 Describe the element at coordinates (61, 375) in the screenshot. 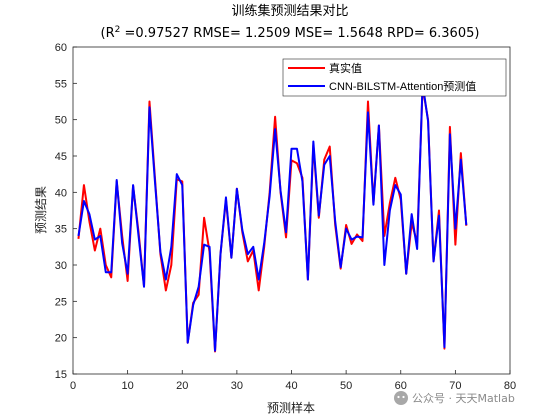

I see `y-tick-label: 15` at that location.